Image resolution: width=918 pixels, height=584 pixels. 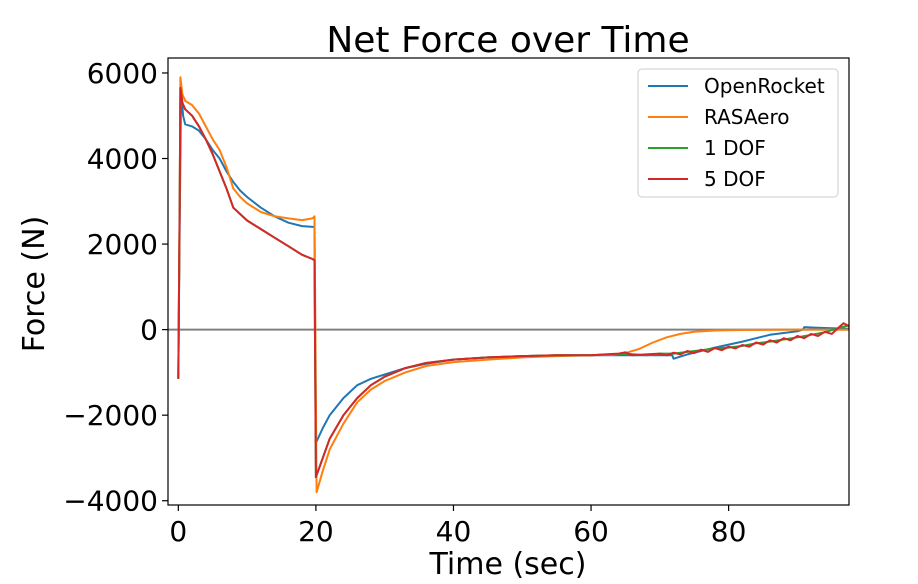 I want to click on y-tick-label: 6000, so click(x=122, y=73).